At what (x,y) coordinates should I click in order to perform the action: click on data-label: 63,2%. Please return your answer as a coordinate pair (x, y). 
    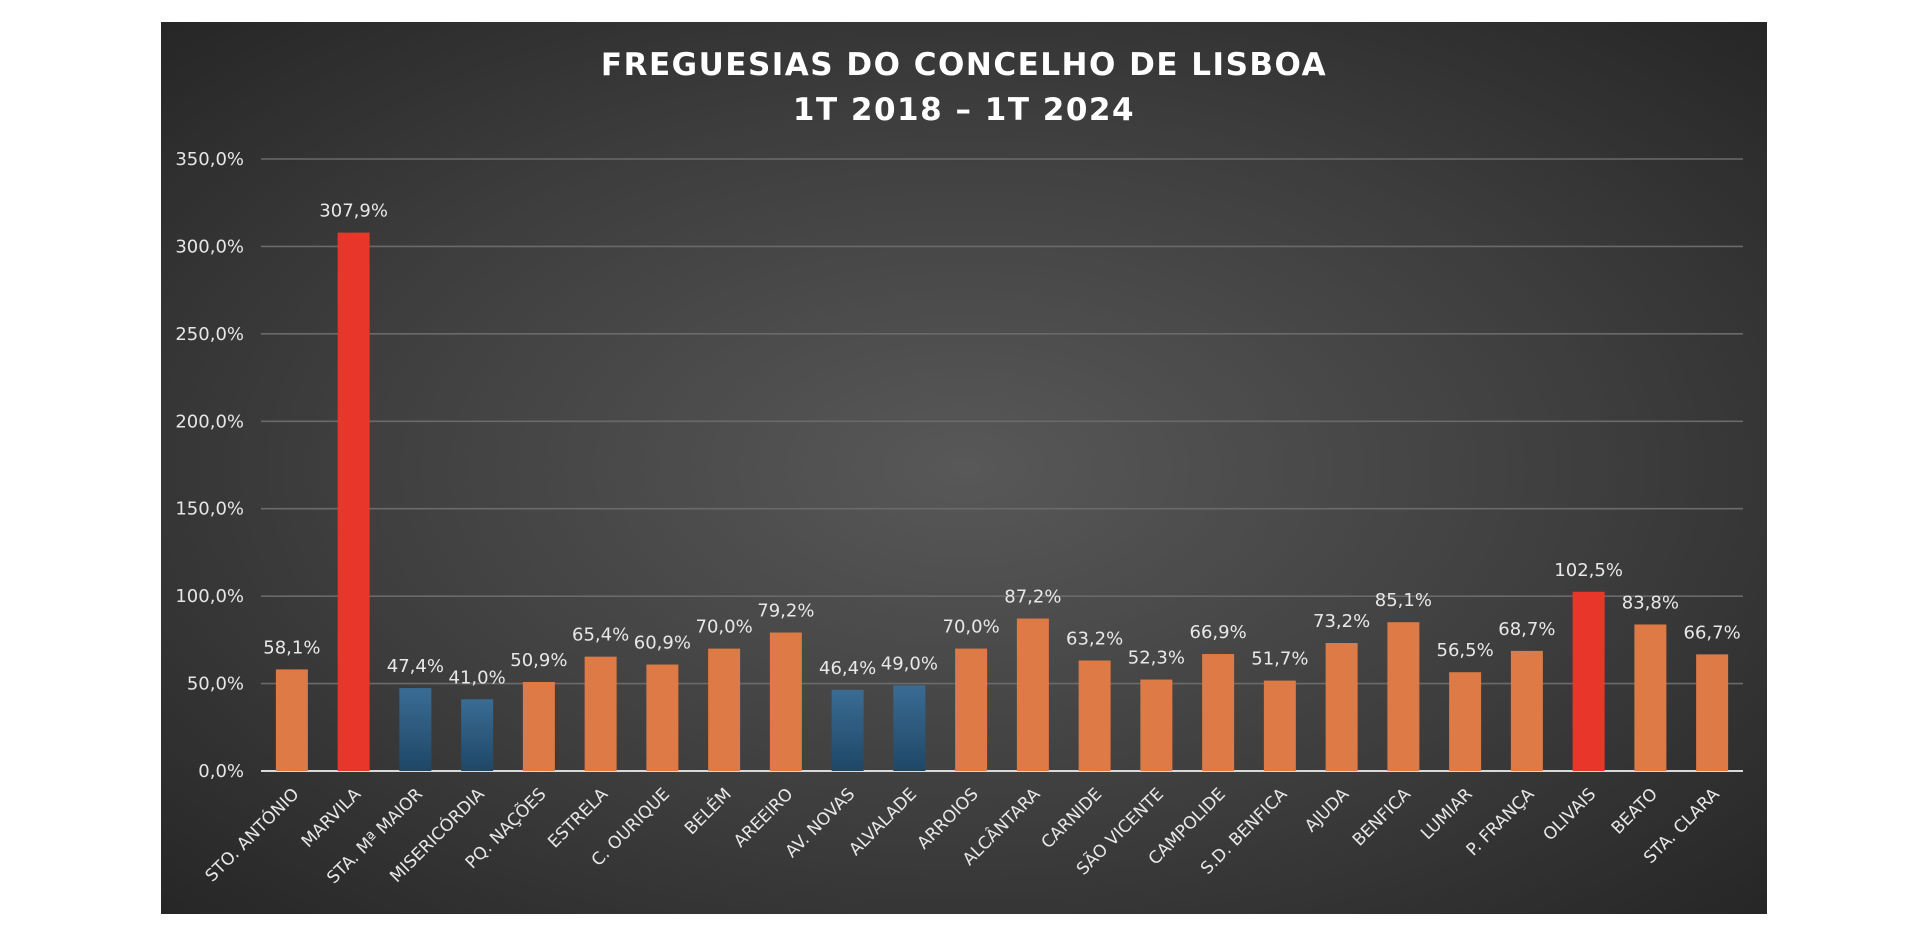
    Looking at the image, I should click on (1094, 638).